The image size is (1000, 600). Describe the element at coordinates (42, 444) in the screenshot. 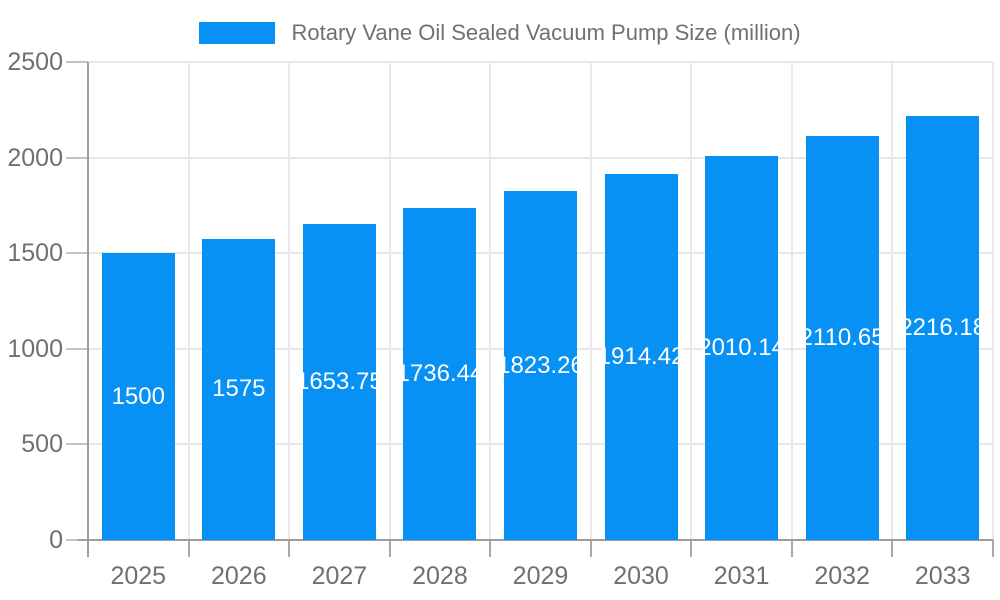

I see `y-tick-label: 500` at that location.